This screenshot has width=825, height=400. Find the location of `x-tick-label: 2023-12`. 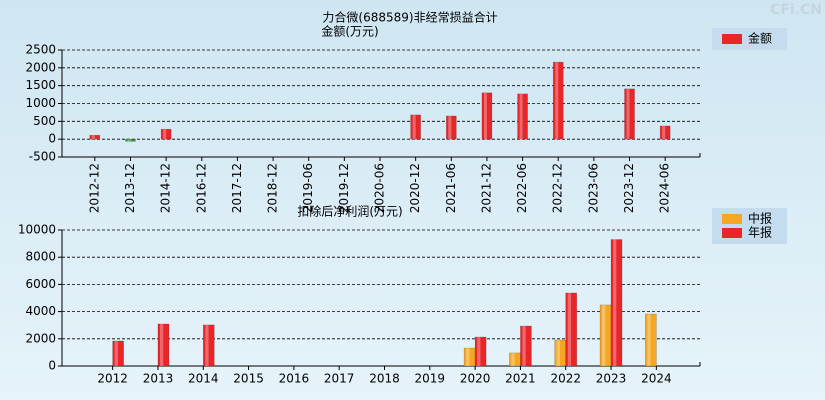

x-tick-label: 2023-12 is located at coordinates (629, 188).